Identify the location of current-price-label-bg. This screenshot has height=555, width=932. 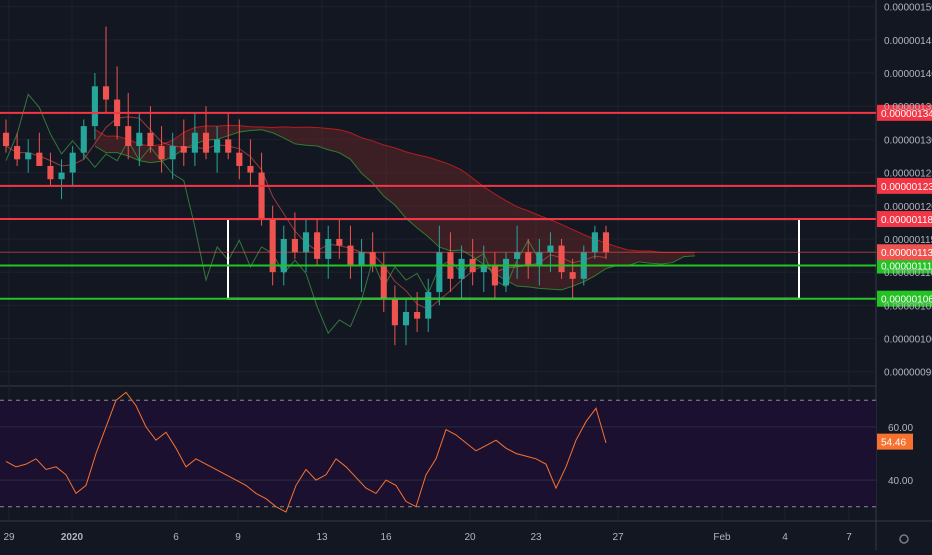
(904, 252).